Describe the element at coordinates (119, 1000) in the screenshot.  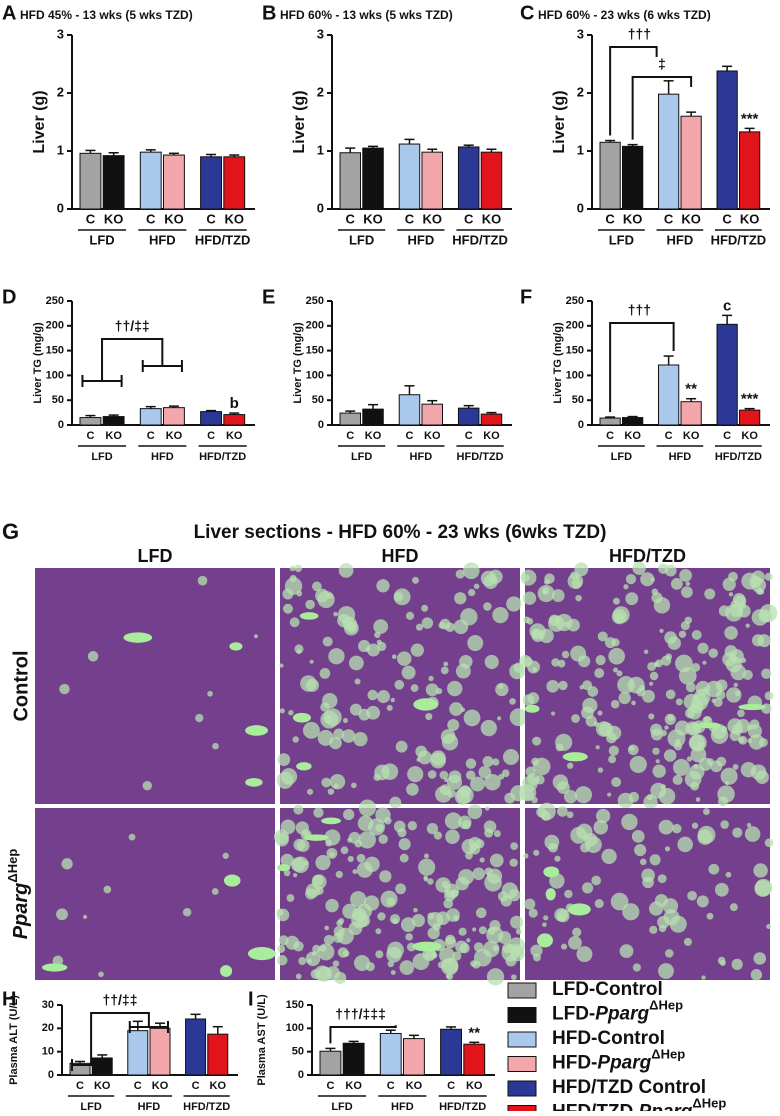
I see `significance-label: ††/‡‡` at that location.